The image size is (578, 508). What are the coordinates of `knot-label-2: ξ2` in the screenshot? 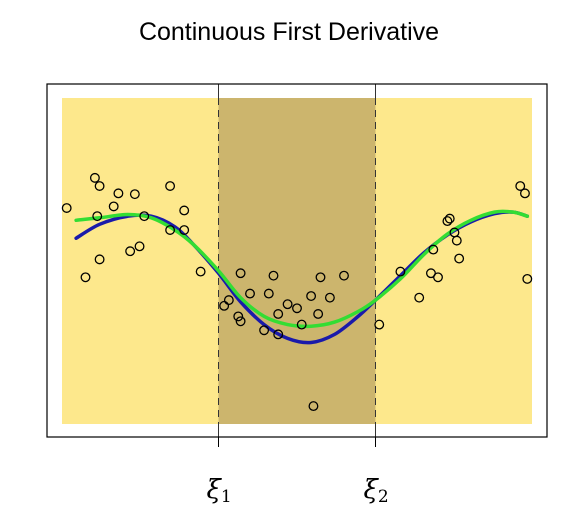 It's located at (375, 491).